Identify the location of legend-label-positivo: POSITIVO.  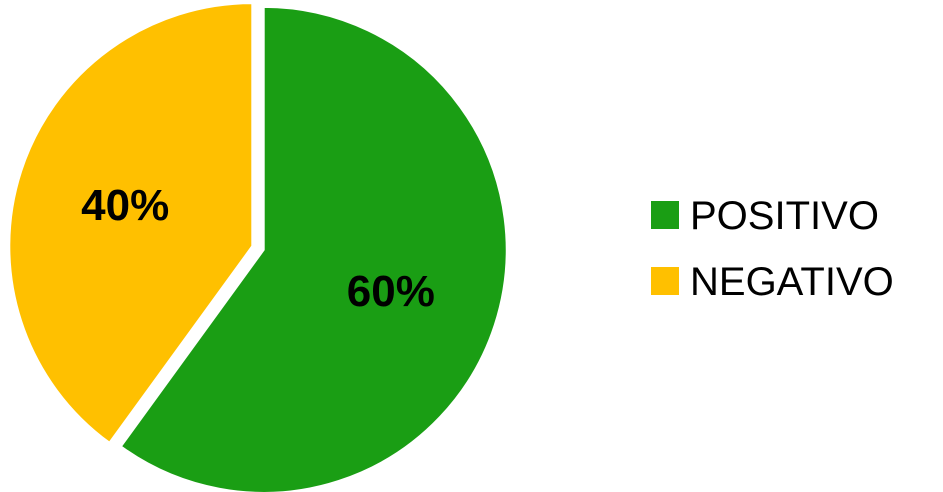
(784, 216).